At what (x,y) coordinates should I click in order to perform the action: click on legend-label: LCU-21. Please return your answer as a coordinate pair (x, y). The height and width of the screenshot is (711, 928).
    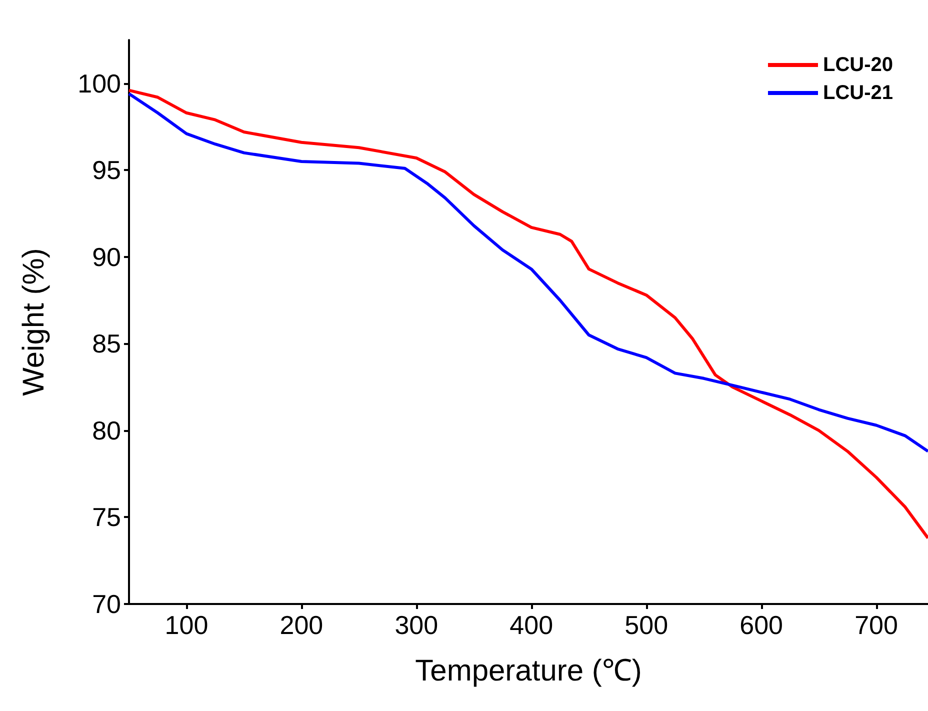
    Looking at the image, I should click on (858, 93).